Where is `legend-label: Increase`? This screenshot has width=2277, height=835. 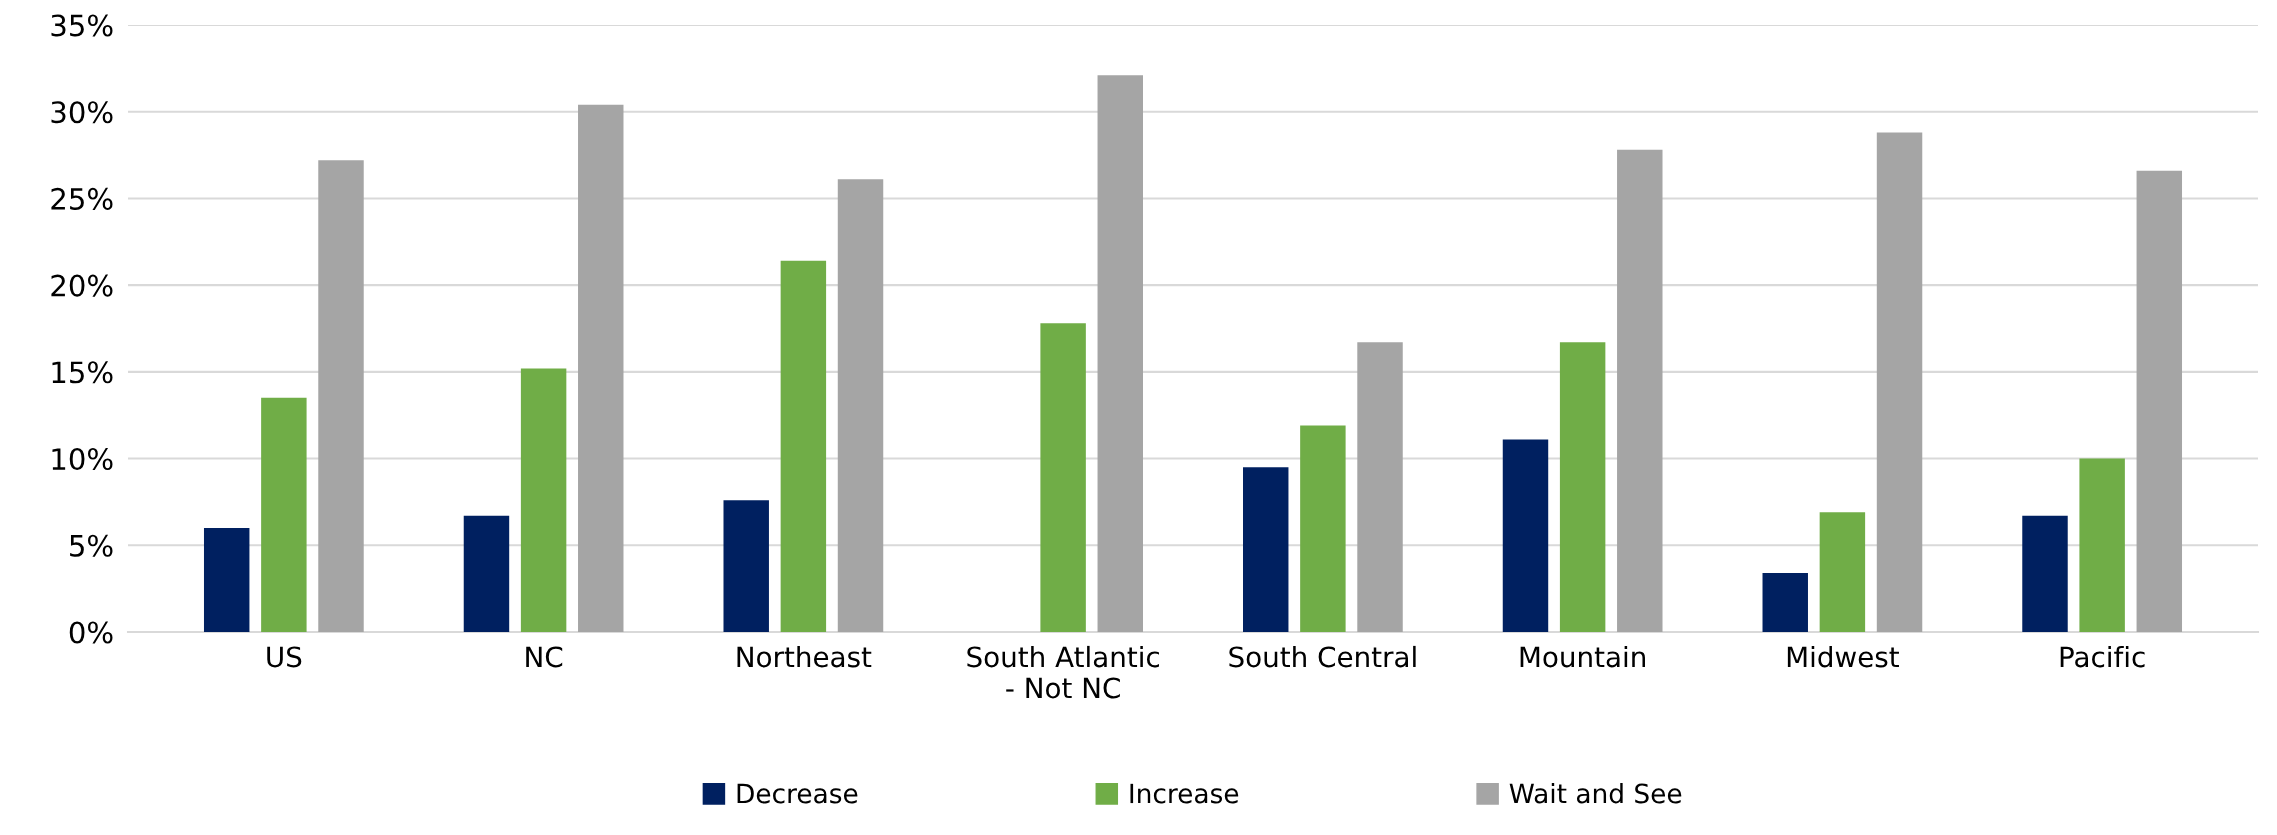 legend-label: Increase is located at coordinates (1184, 793).